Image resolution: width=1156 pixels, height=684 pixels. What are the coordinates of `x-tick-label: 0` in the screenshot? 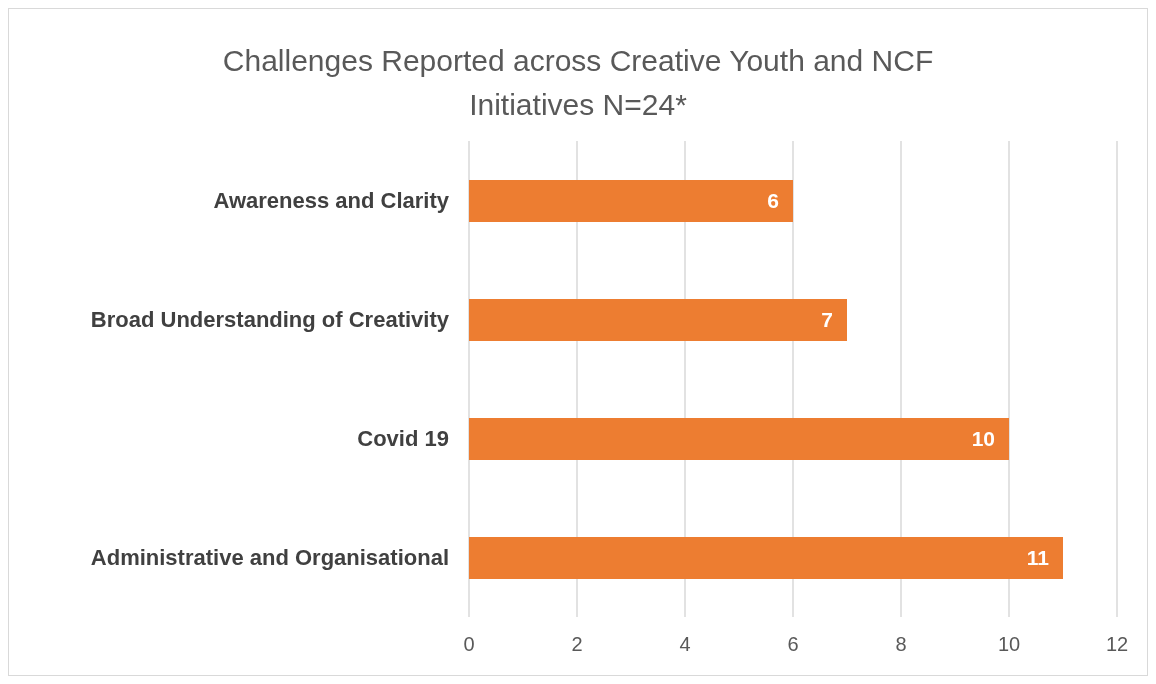 It's located at (469, 644).